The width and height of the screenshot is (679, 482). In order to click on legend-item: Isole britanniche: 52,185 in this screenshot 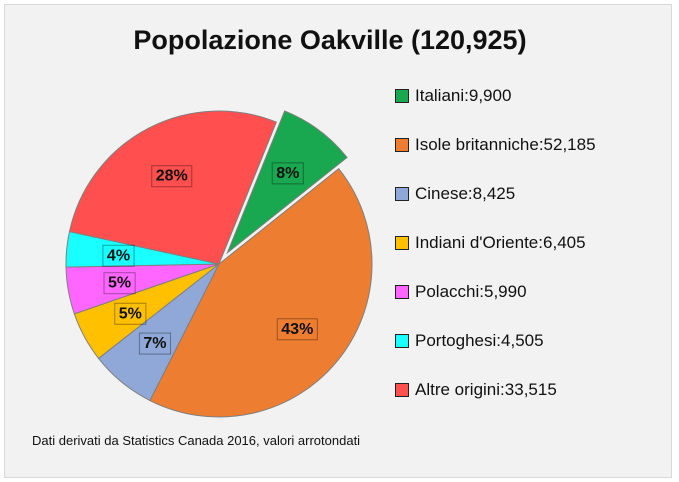, I will do `click(537, 144)`.